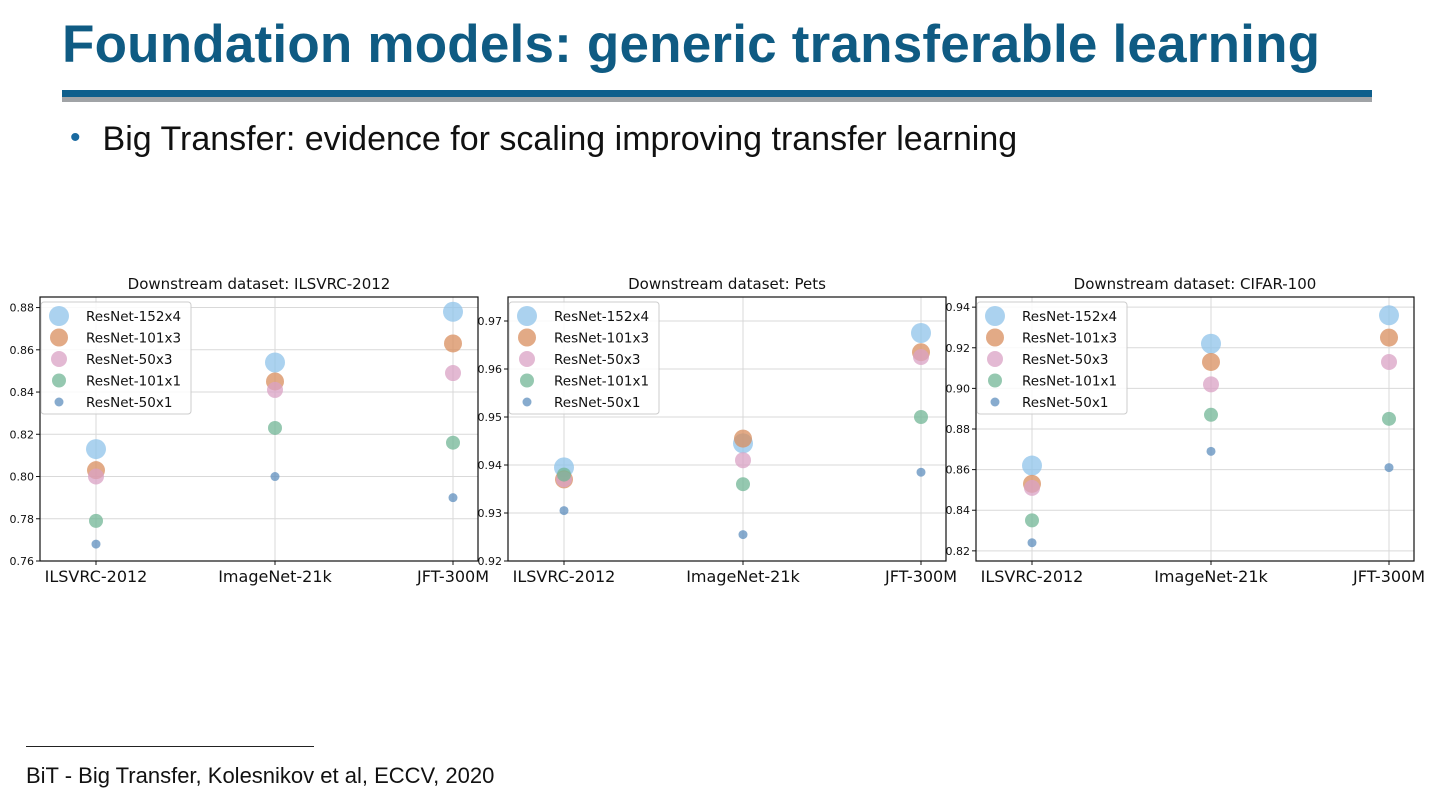 This screenshot has height=811, width=1440. Describe the element at coordinates (22, 561) in the screenshot. I see `y-tick-label: 0.76` at that location.